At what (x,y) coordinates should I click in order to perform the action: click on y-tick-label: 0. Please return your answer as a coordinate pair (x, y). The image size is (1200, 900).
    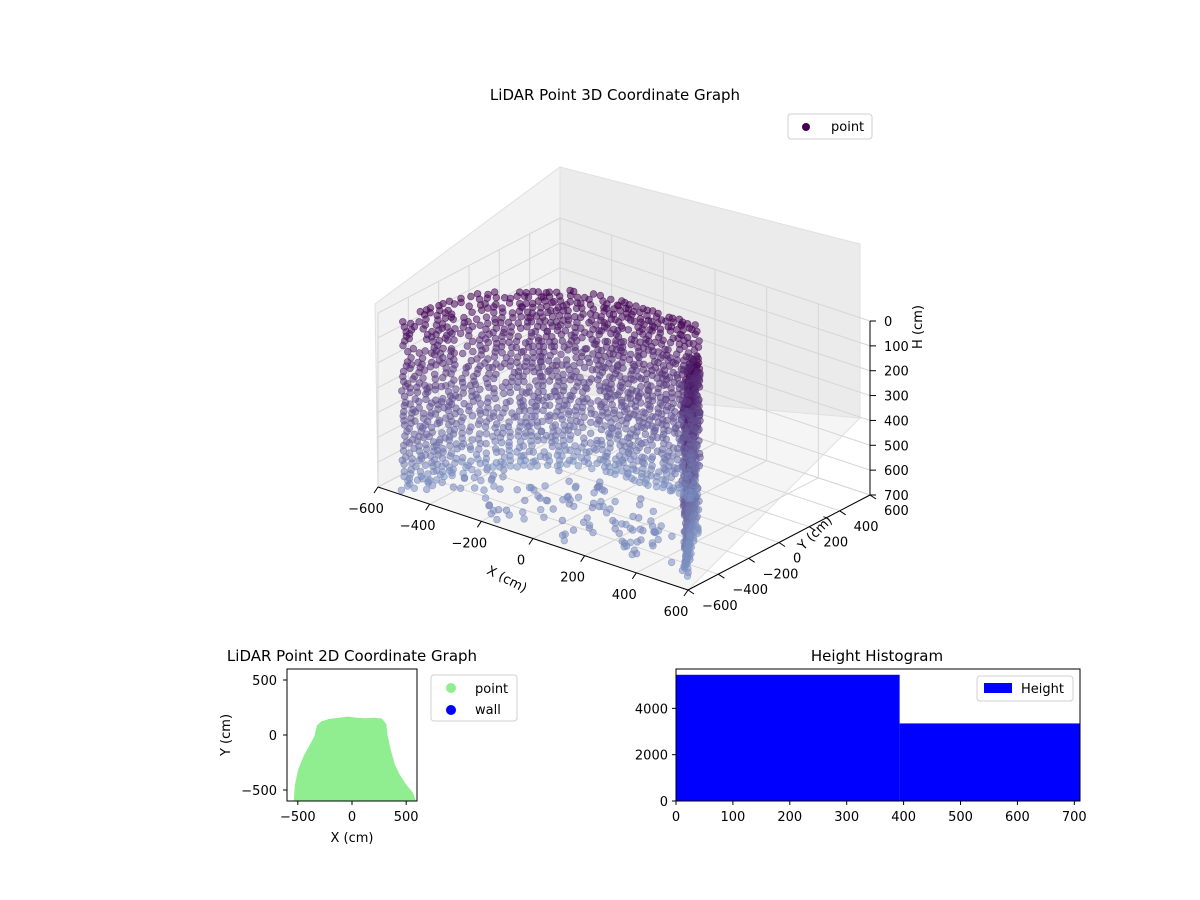
    Looking at the image, I should click on (664, 802).